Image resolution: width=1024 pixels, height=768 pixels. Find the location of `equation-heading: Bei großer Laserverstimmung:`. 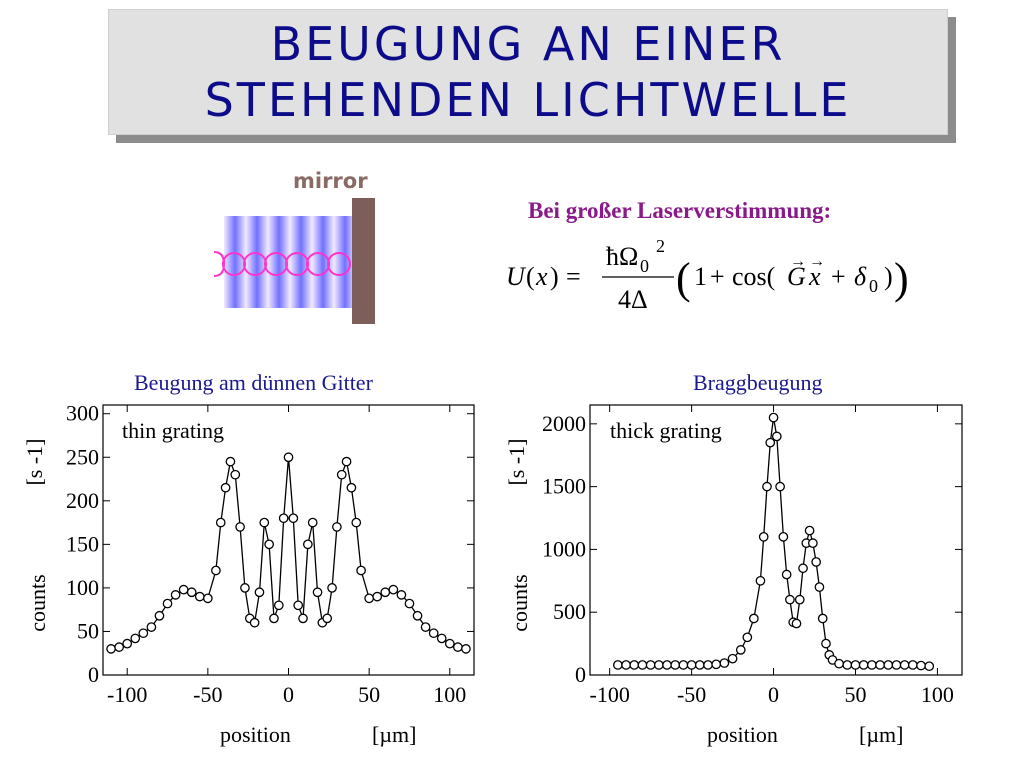

equation-heading: Bei großer Laserverstimmung: is located at coordinates (680, 210).